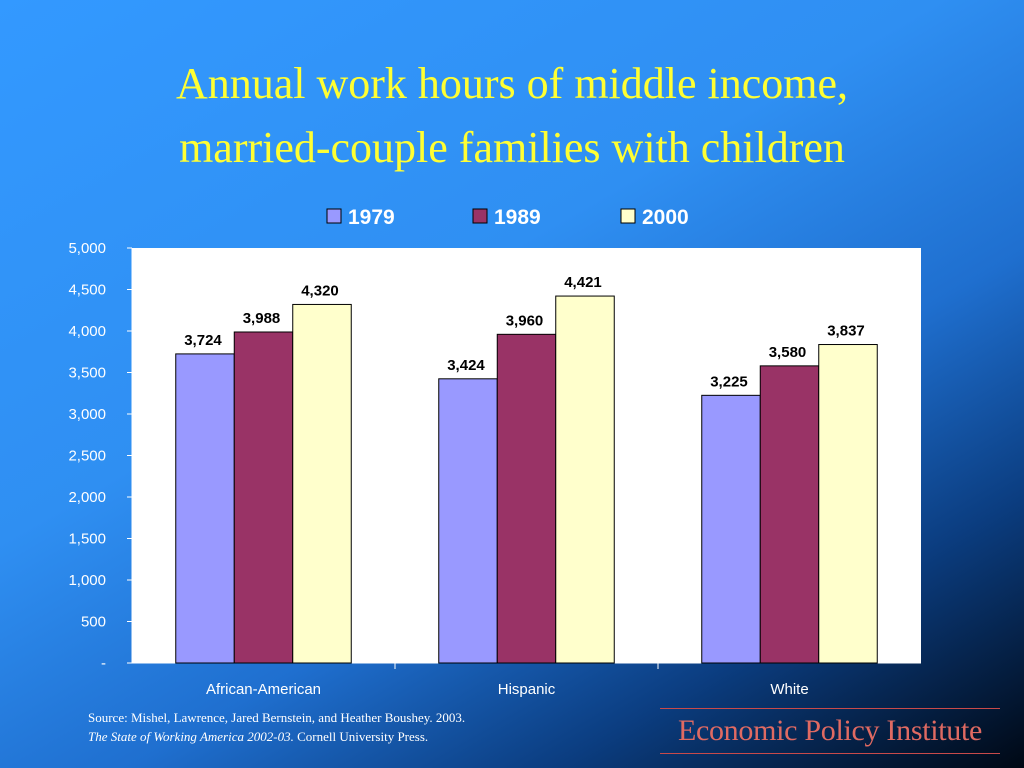  I want to click on legend-label-2000: 2000, so click(665, 217).